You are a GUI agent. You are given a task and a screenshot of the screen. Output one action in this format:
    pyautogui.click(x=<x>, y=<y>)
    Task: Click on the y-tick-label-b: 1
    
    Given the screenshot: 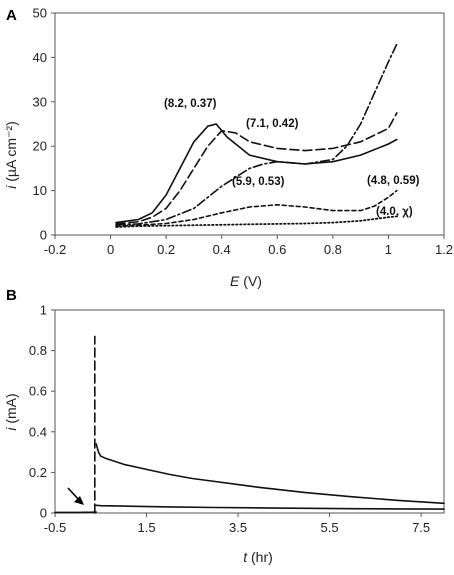 What is the action you would take?
    pyautogui.click(x=43, y=310)
    